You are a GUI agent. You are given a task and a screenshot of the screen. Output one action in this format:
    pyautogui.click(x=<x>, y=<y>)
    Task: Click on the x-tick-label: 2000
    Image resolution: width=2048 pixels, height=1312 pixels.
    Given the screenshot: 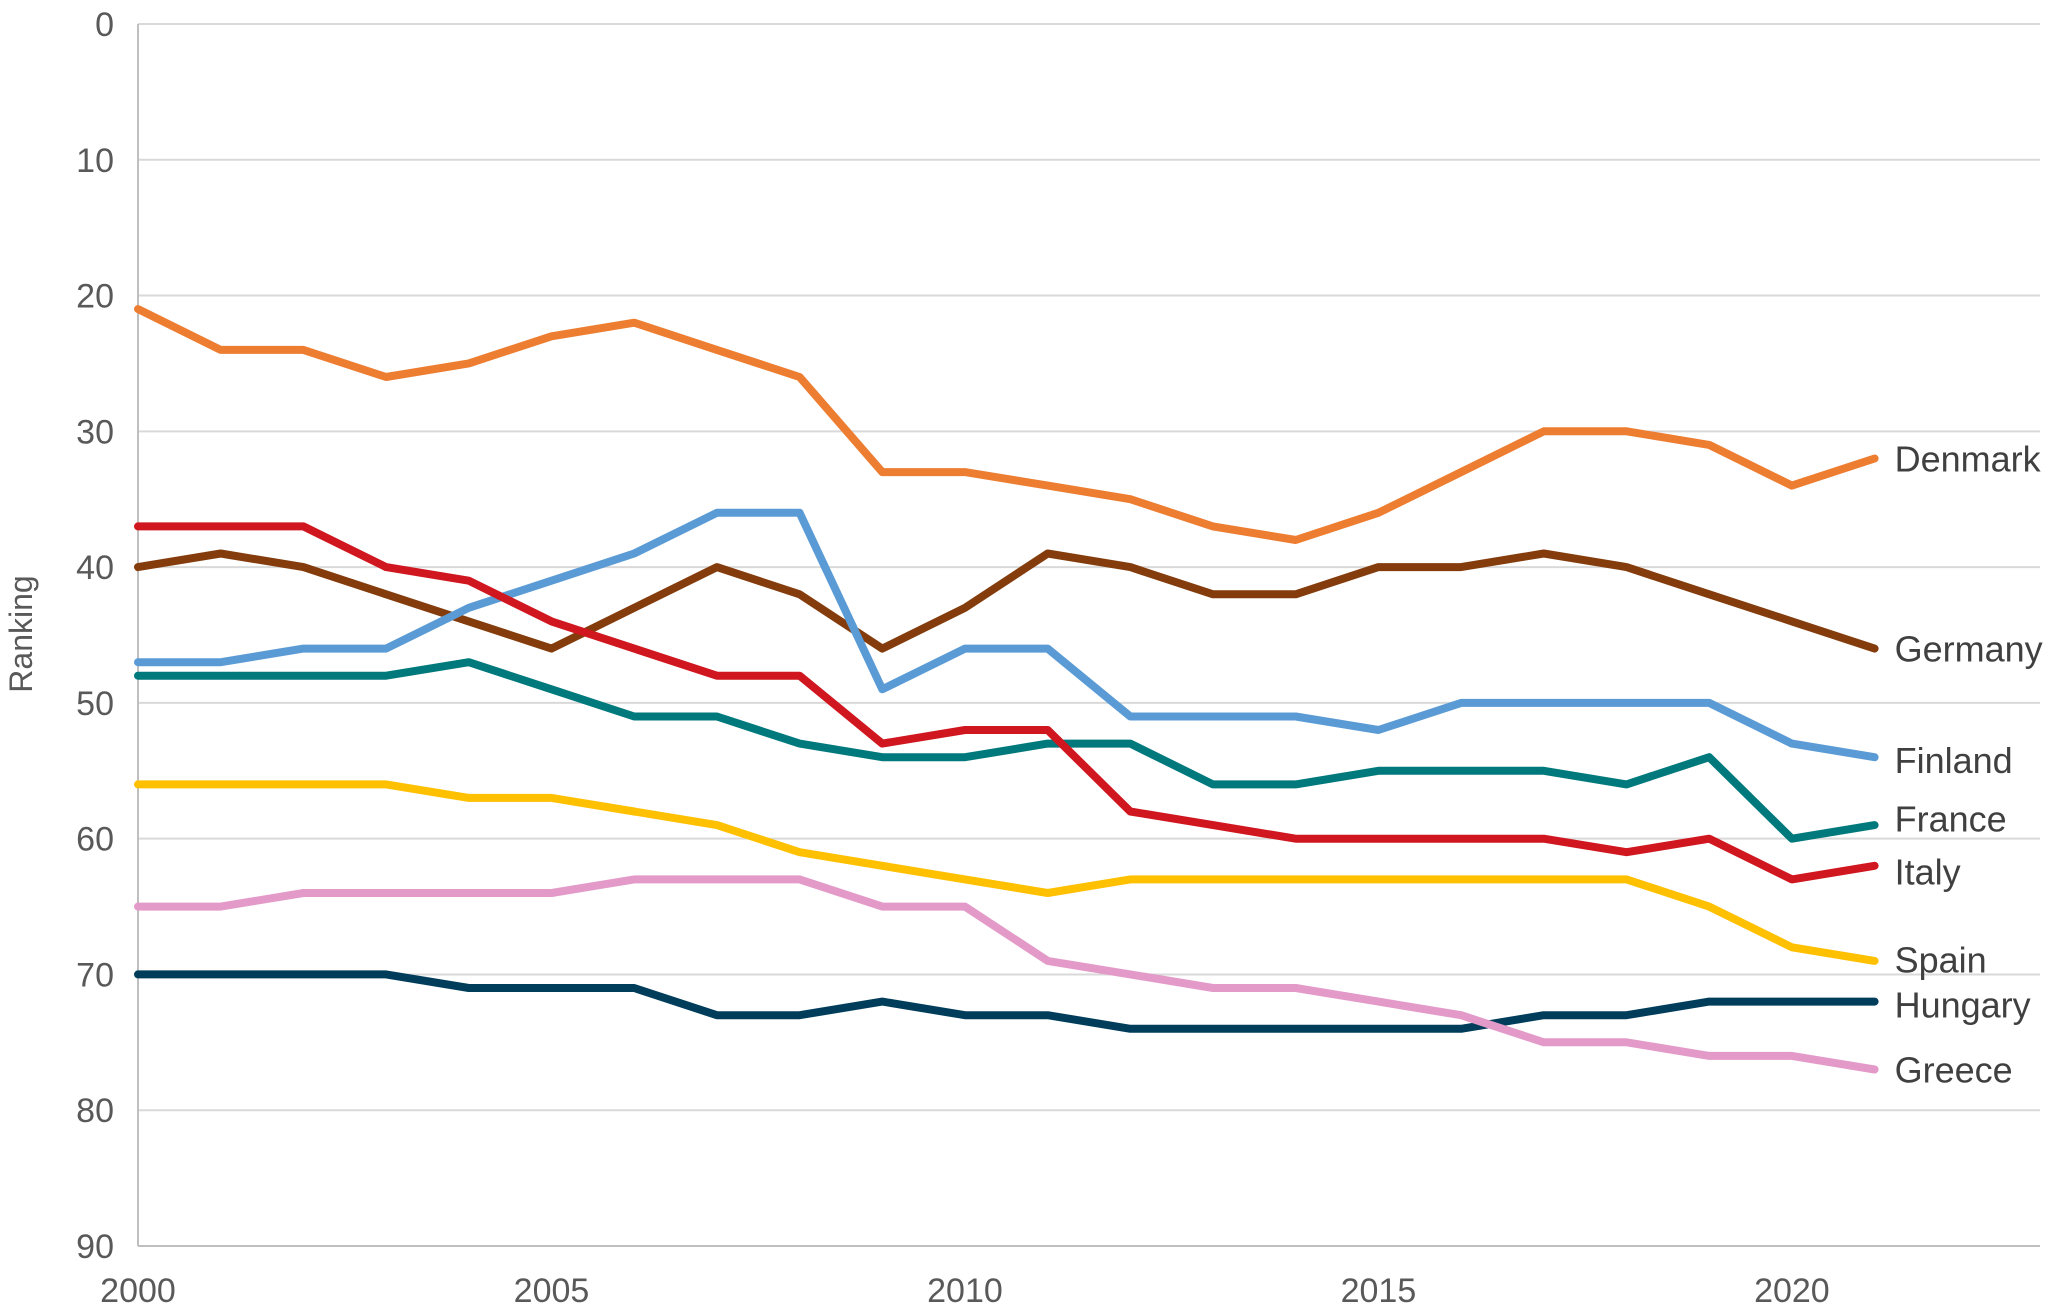 What is the action you would take?
    pyautogui.click(x=138, y=1291)
    